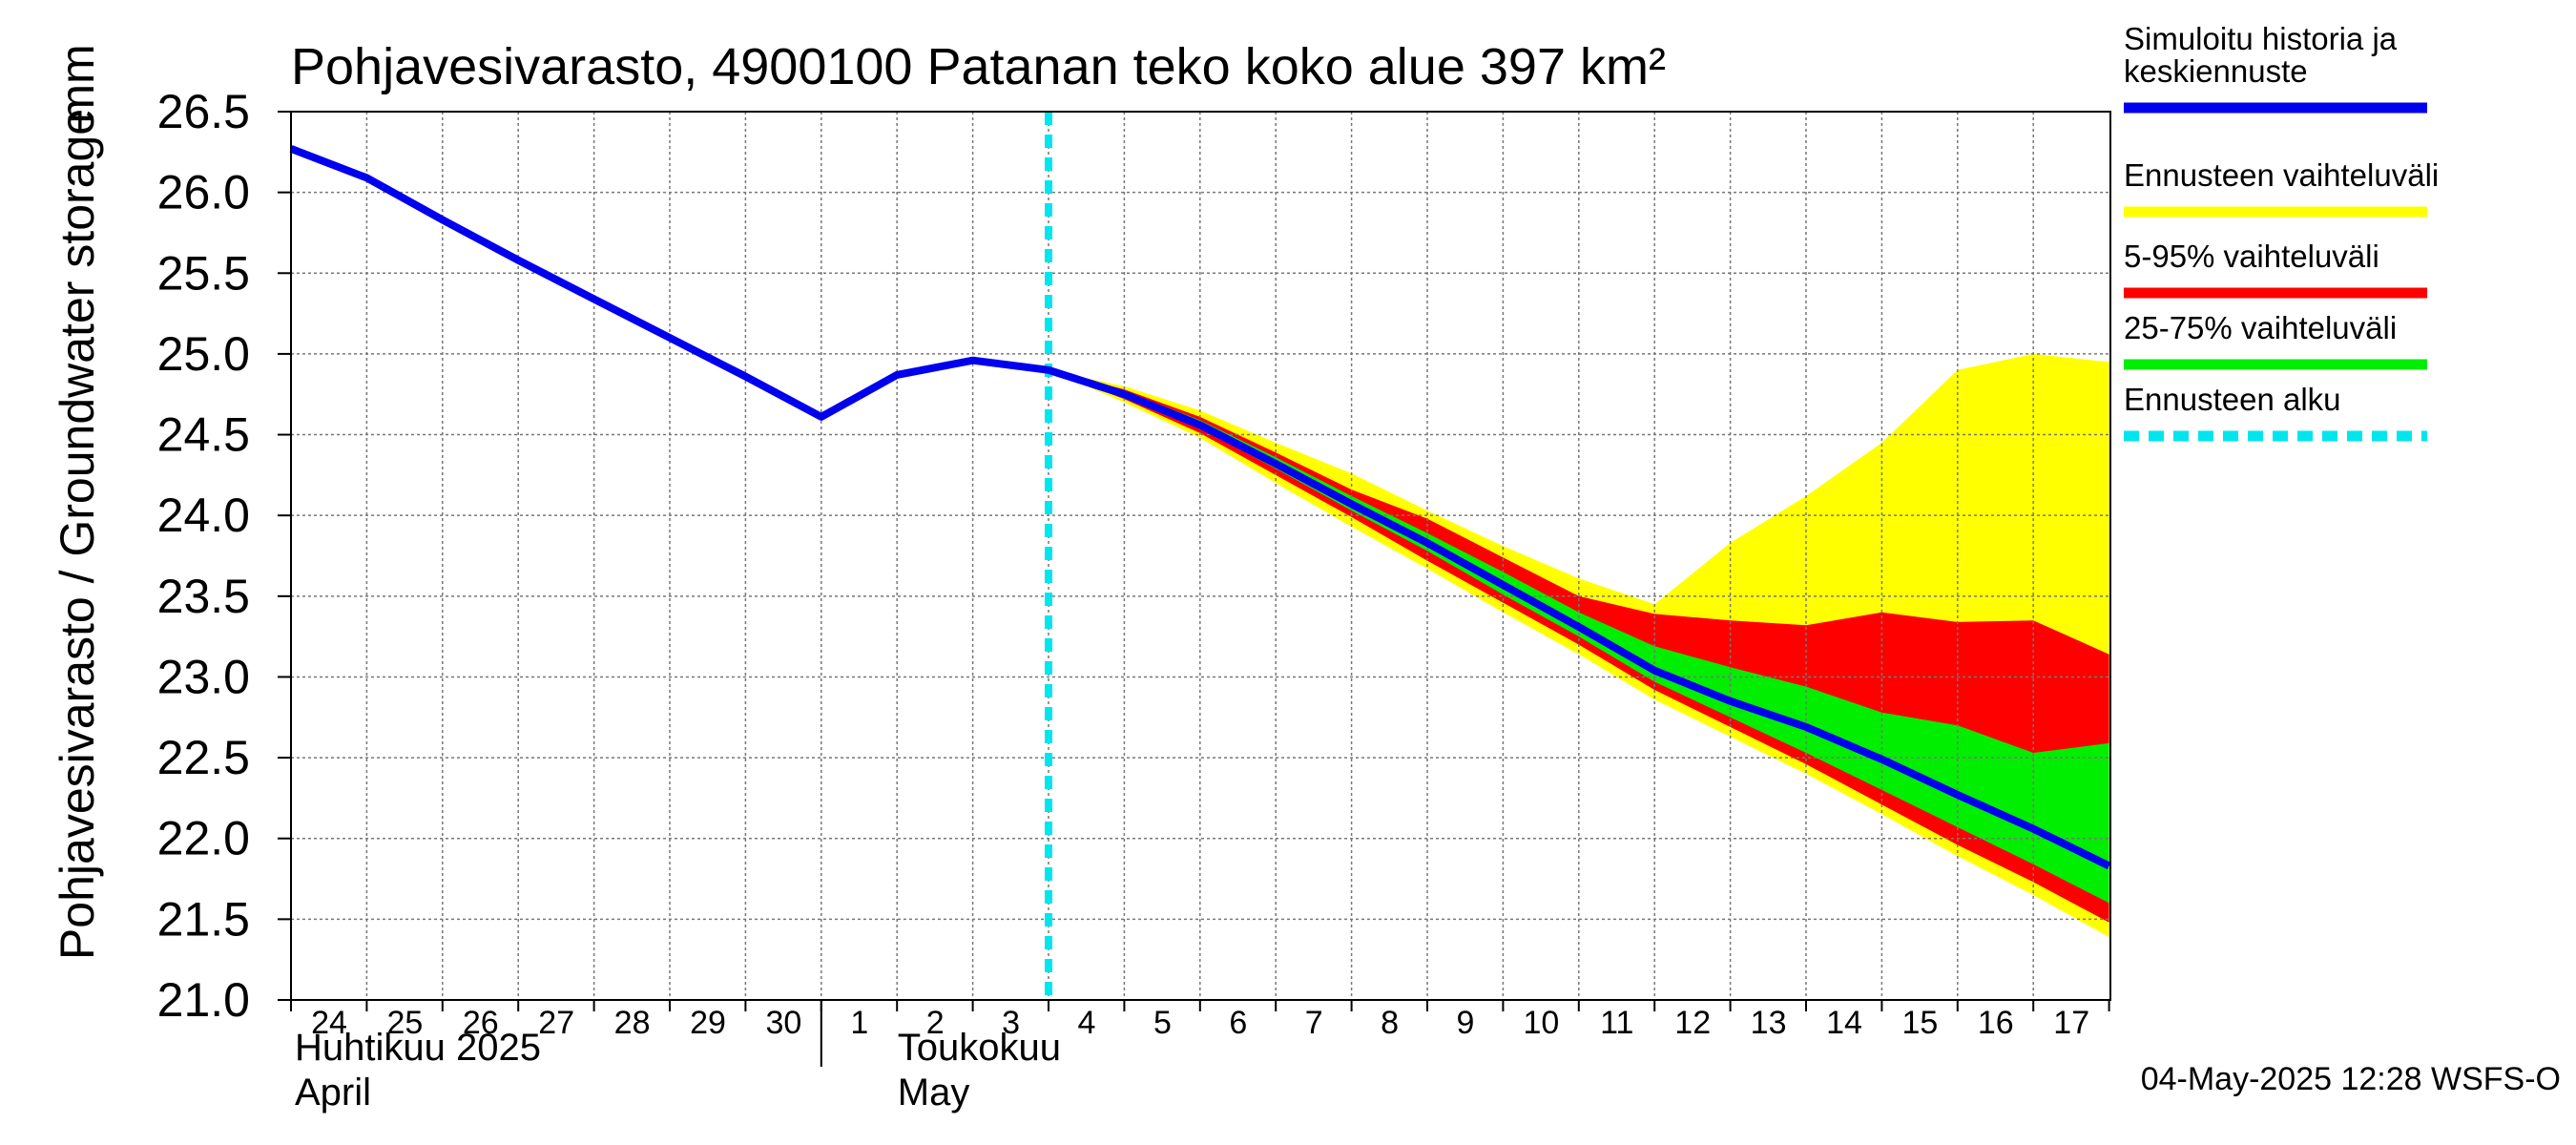 The image size is (2576, 1145). I want to click on legend-label-2: Ennusteen vaihteluväli, so click(2281, 175).